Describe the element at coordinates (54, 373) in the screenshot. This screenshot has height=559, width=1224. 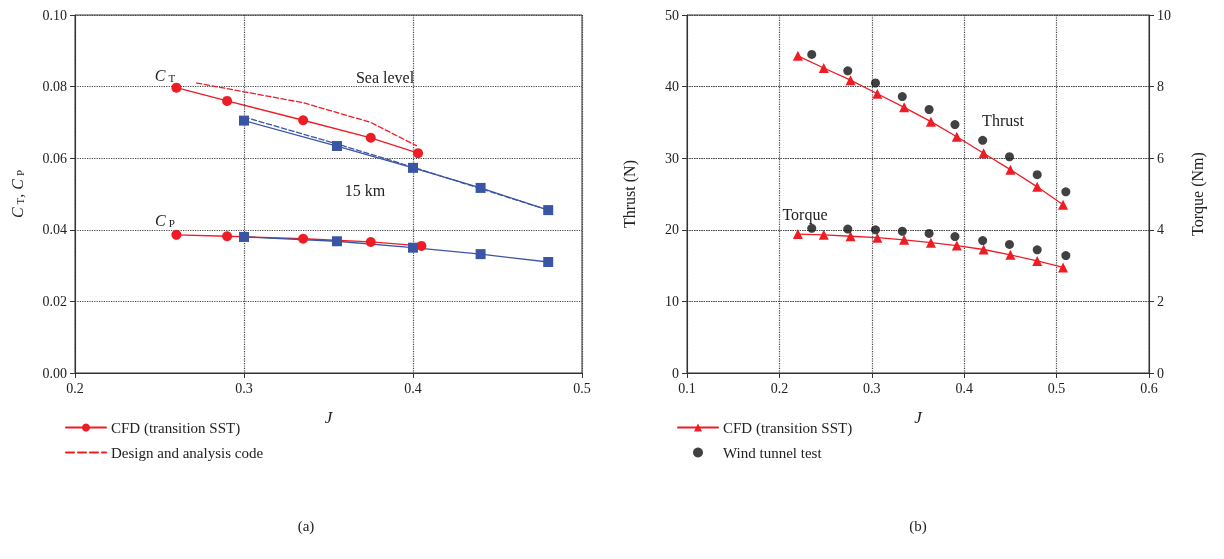
I see `y-tick-label: 0.00` at that location.